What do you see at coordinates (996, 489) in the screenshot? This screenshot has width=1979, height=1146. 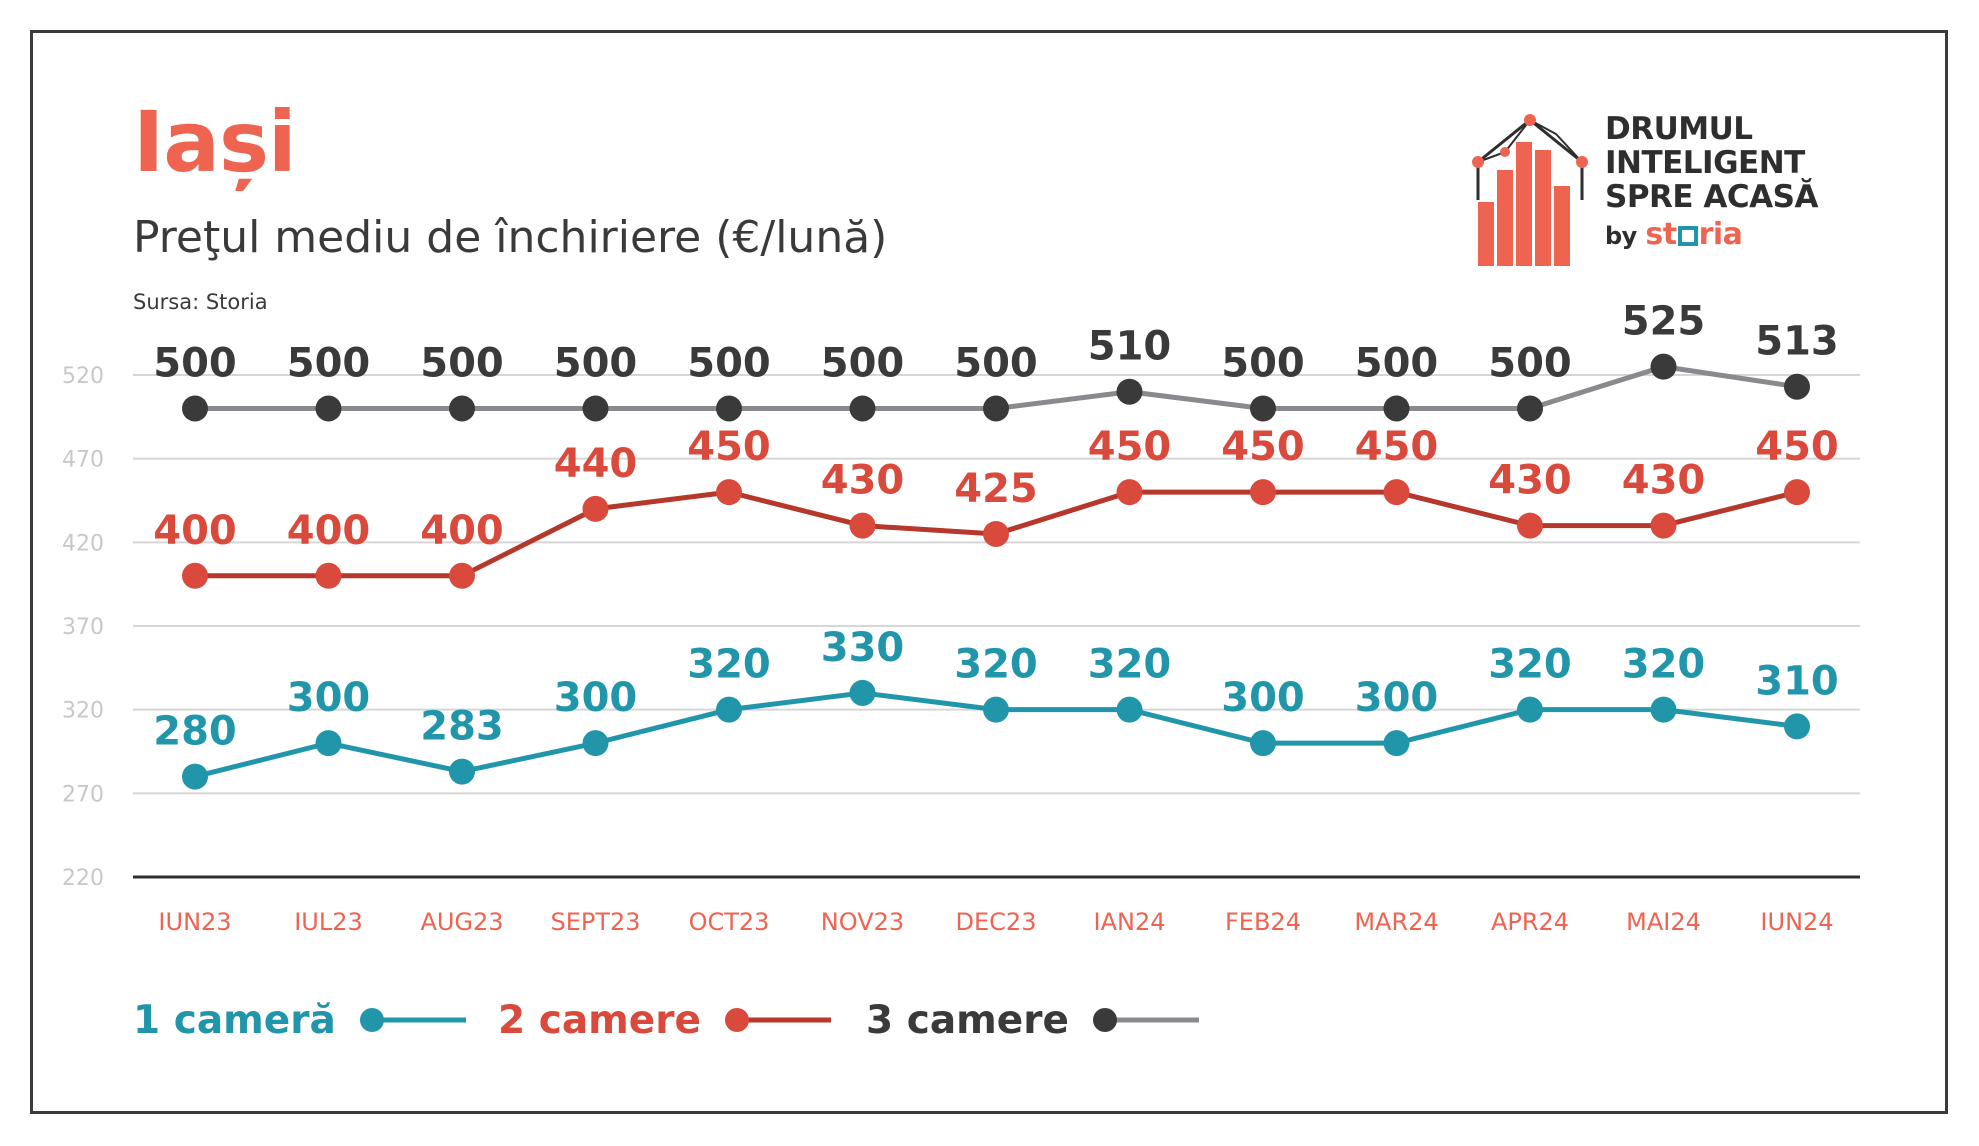 I see `data-label: 425` at bounding box center [996, 489].